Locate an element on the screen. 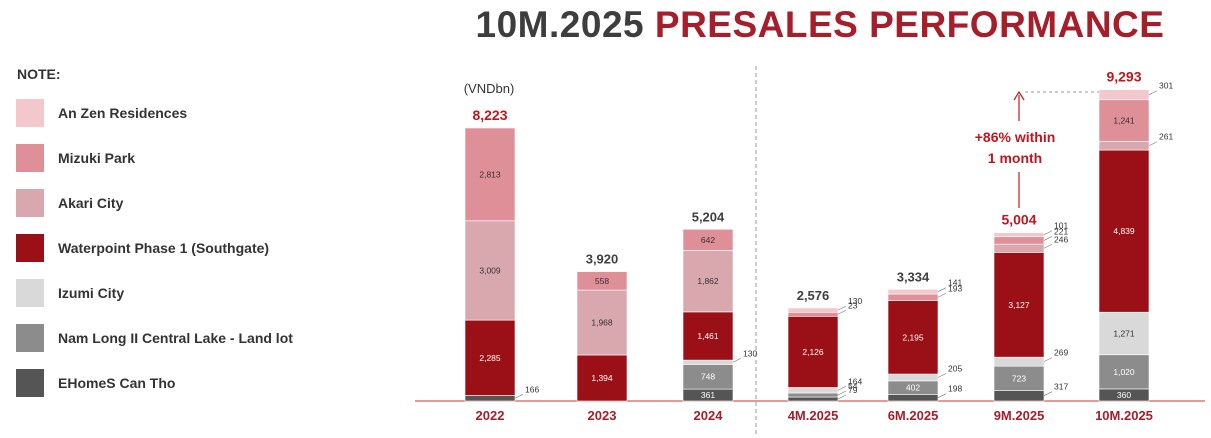 The width and height of the screenshot is (1211, 438). segment-label: 130 is located at coordinates (855, 301).